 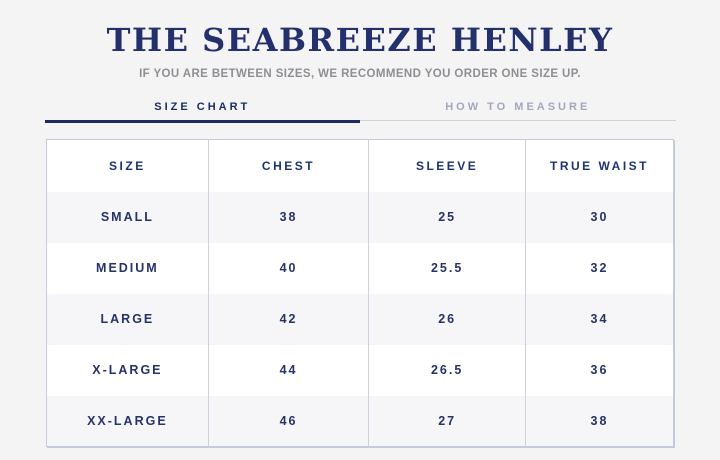 I want to click on sleeve-value-cell: 26, so click(x=447, y=319).